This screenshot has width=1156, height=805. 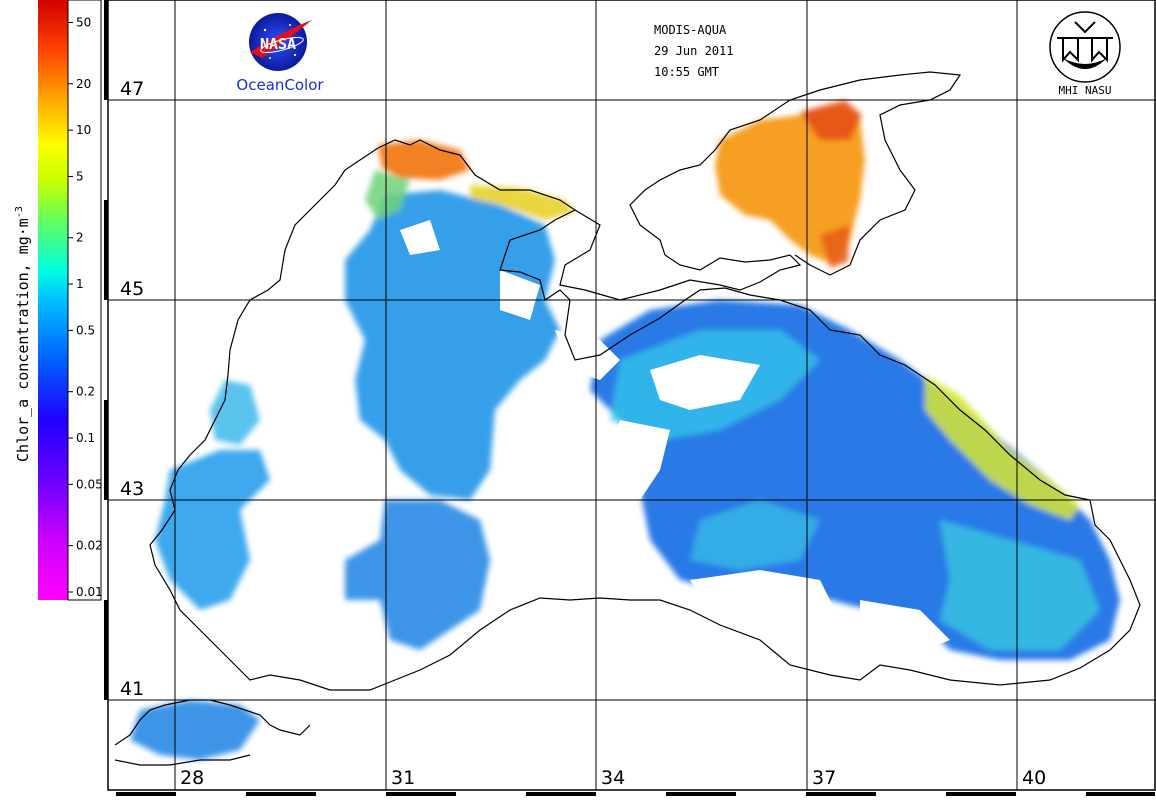 What do you see at coordinates (83, 84) in the screenshot?
I see `colorbar-tick-label: 20` at bounding box center [83, 84].